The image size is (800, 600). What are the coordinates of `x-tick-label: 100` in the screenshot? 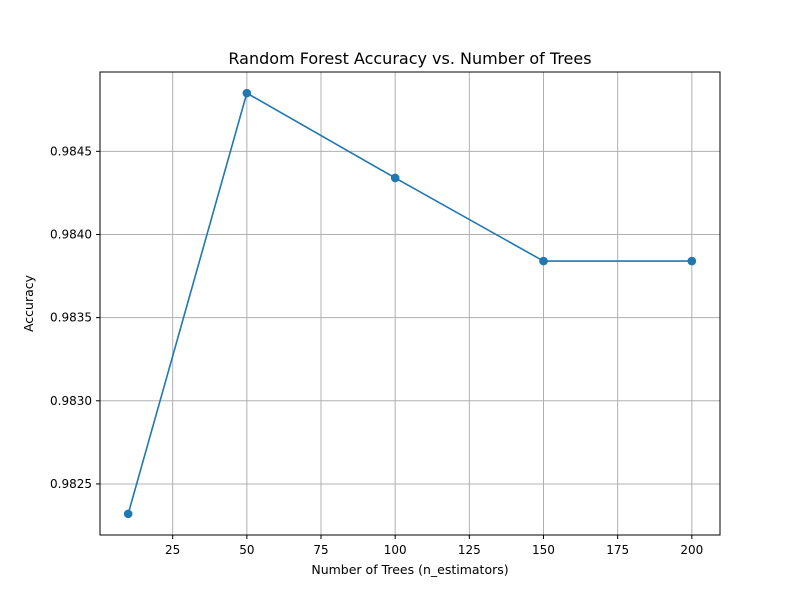 It's located at (395, 550).